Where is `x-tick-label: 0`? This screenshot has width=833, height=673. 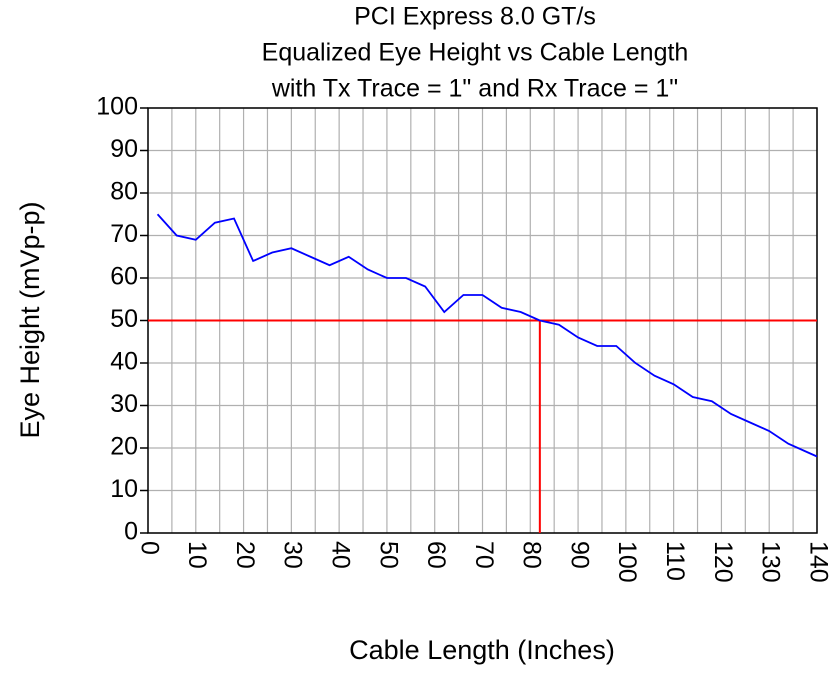 x-tick-label: 0 is located at coordinates (149, 548).